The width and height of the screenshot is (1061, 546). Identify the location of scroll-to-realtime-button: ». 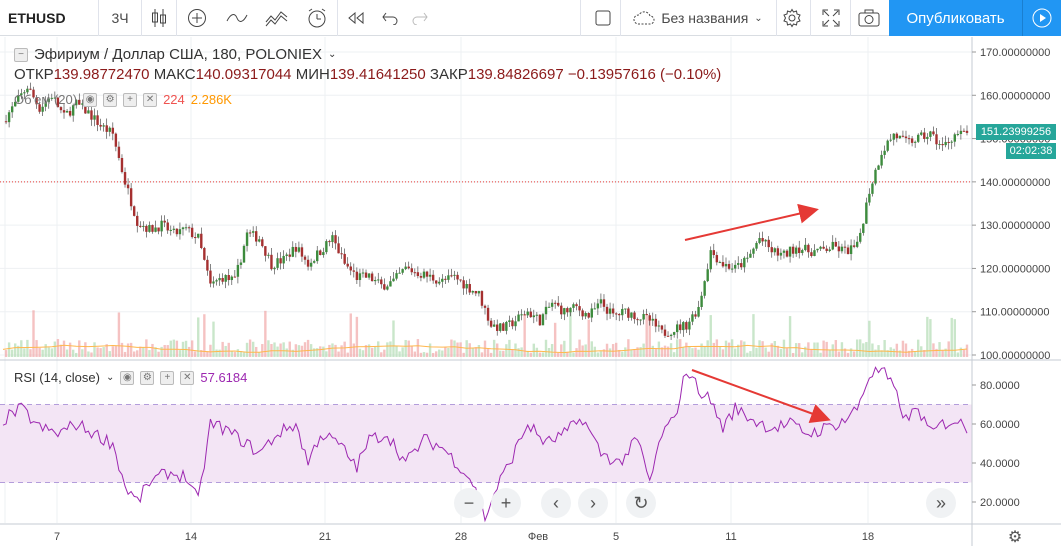
(941, 503).